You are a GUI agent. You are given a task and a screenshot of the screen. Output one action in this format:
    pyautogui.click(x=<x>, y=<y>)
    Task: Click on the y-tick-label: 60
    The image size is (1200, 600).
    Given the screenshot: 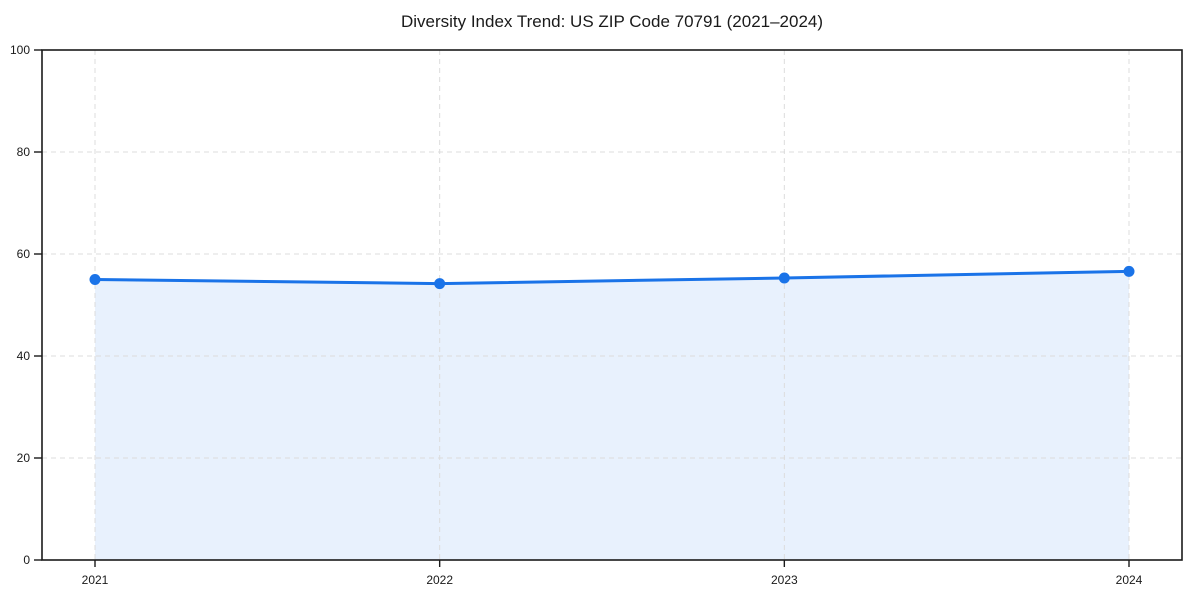 What is the action you would take?
    pyautogui.click(x=24, y=254)
    